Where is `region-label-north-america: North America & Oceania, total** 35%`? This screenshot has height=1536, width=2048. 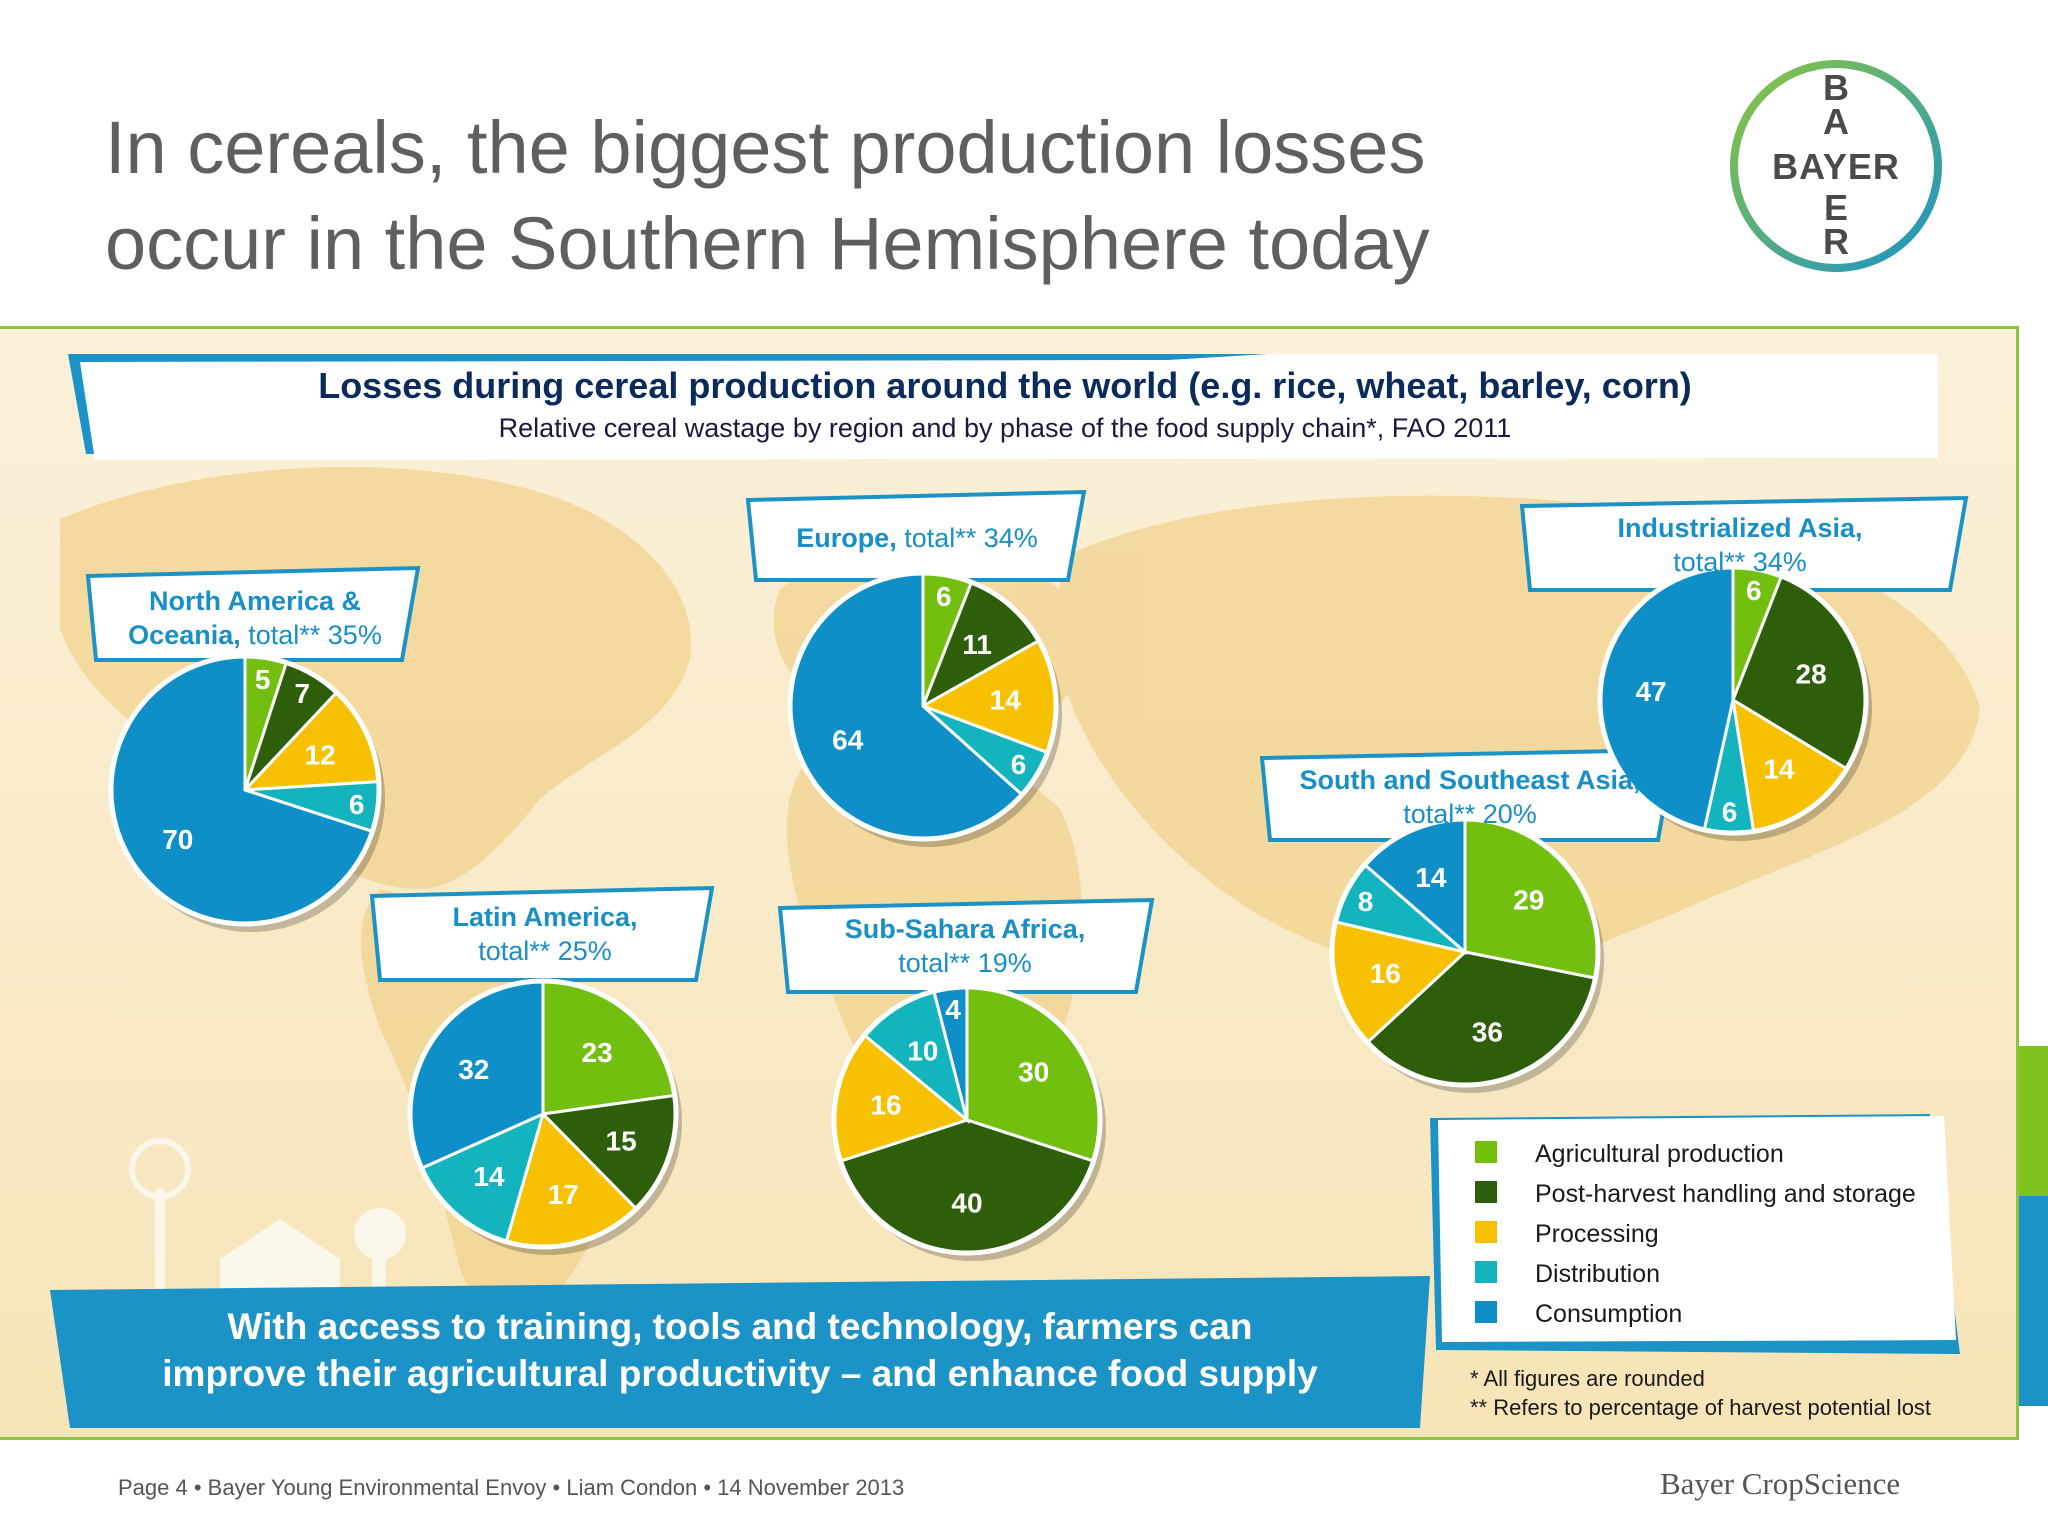 region-label-north-america: North America & Oceania, total** 35% is located at coordinates (255, 618).